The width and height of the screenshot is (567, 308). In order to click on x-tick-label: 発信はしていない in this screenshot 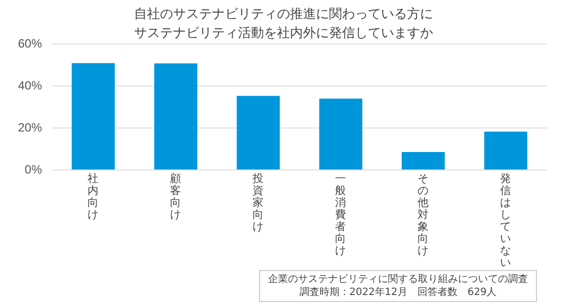, I will do `click(506, 220)`.